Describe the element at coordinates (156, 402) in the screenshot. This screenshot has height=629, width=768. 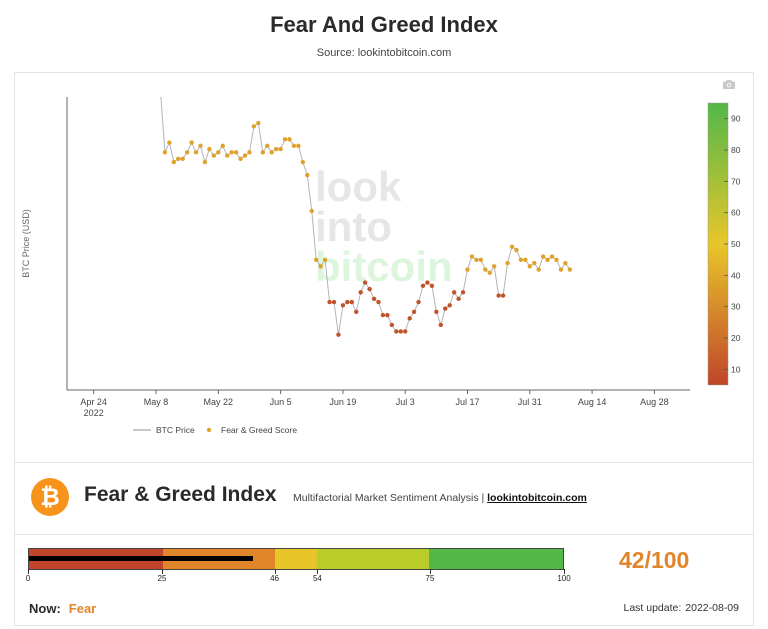
I see `x-tick-label: May 8` at that location.